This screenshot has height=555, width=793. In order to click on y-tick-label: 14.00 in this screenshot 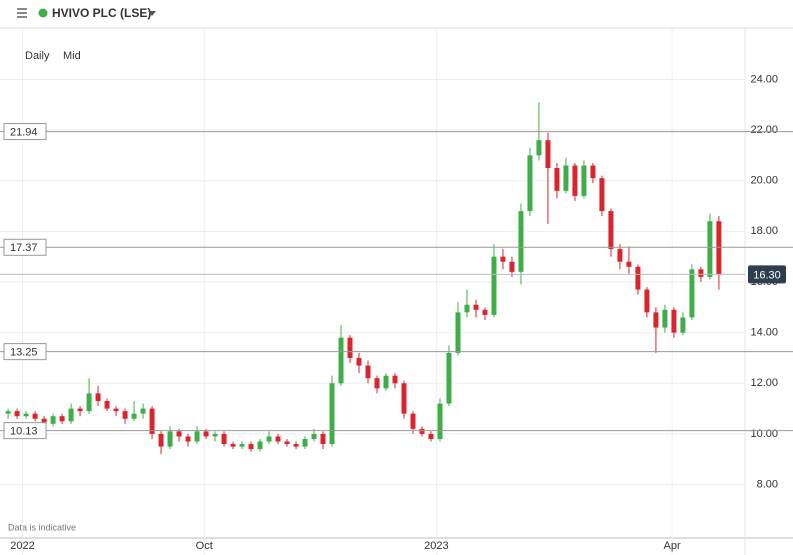, I will do `click(764, 333)`.